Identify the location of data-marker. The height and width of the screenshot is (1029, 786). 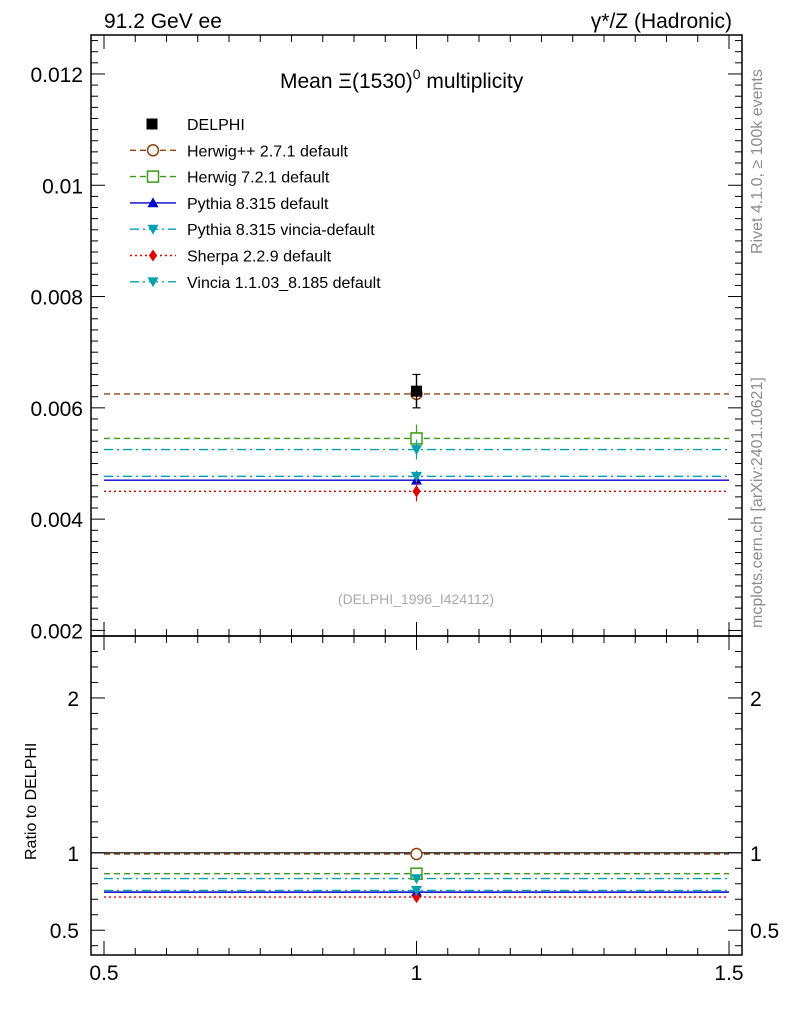
(416, 391).